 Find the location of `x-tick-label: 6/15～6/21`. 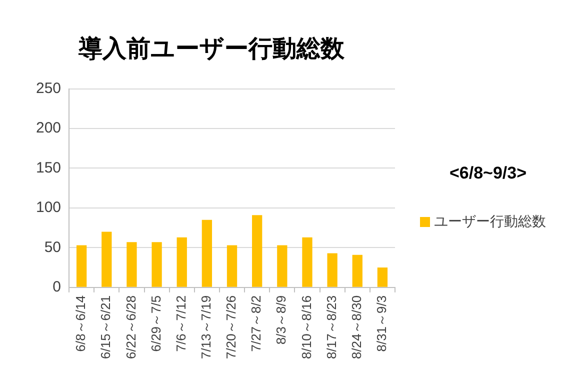

x-tick-label: 6/15～6/21 is located at coordinates (106, 327).